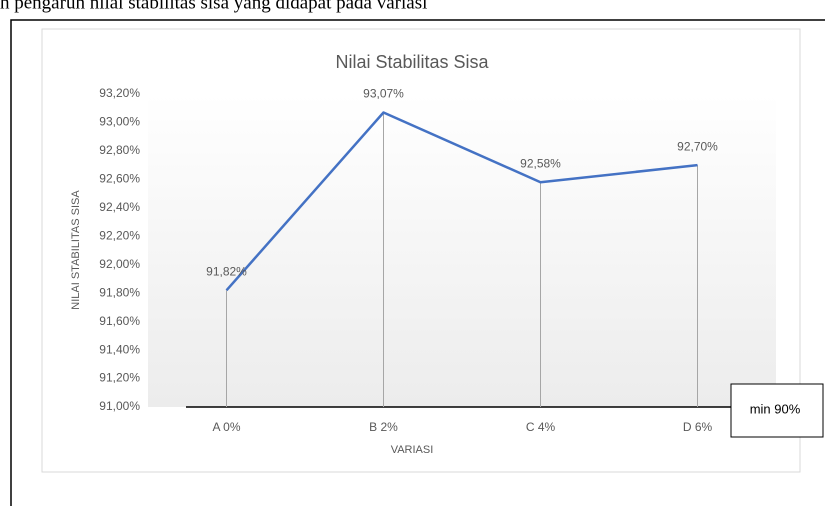 This screenshot has height=511, width=825. What do you see at coordinates (119, 378) in the screenshot?
I see `y-tick-label: 91,20%` at bounding box center [119, 378].